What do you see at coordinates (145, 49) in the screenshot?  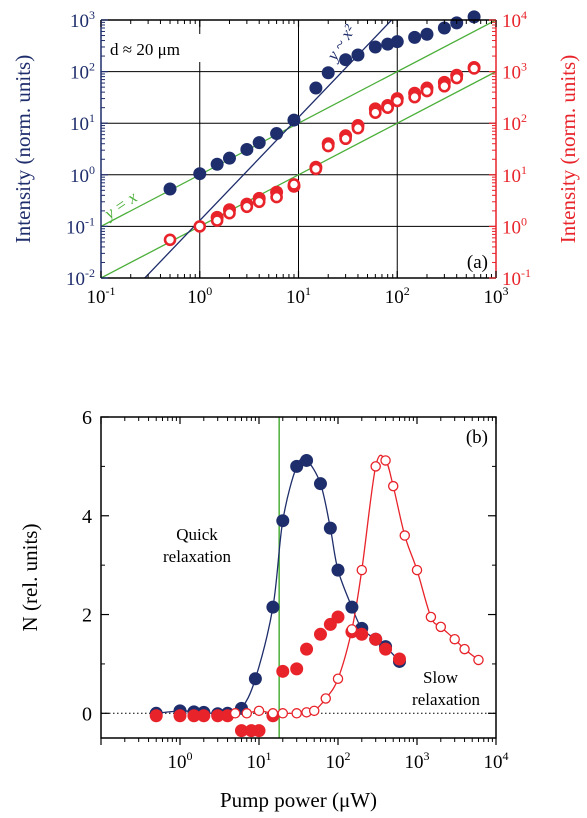 I see `diameter-annotation: d ≈ 20 μm` at bounding box center [145, 49].